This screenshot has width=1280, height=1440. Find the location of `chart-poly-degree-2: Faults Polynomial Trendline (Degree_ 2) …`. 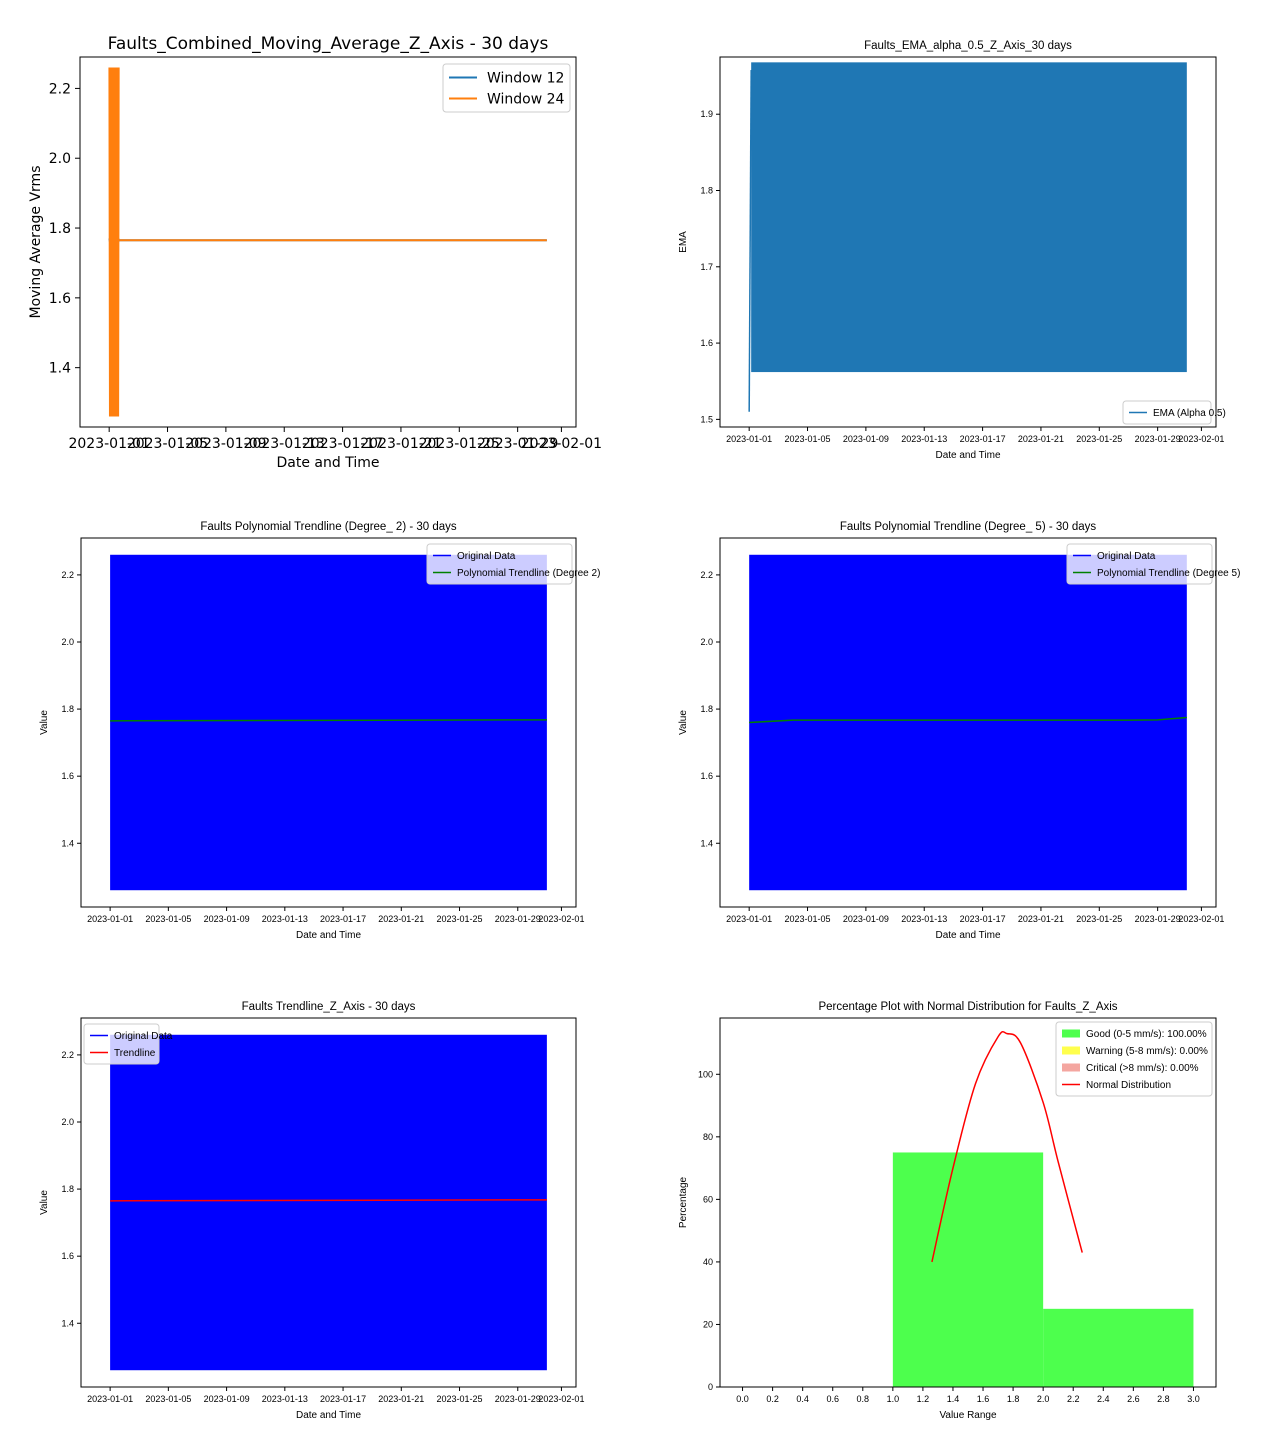

chart-poly-degree-2: Faults Polynomial Trendline (Degree_ 2) … is located at coordinates (319, 731).